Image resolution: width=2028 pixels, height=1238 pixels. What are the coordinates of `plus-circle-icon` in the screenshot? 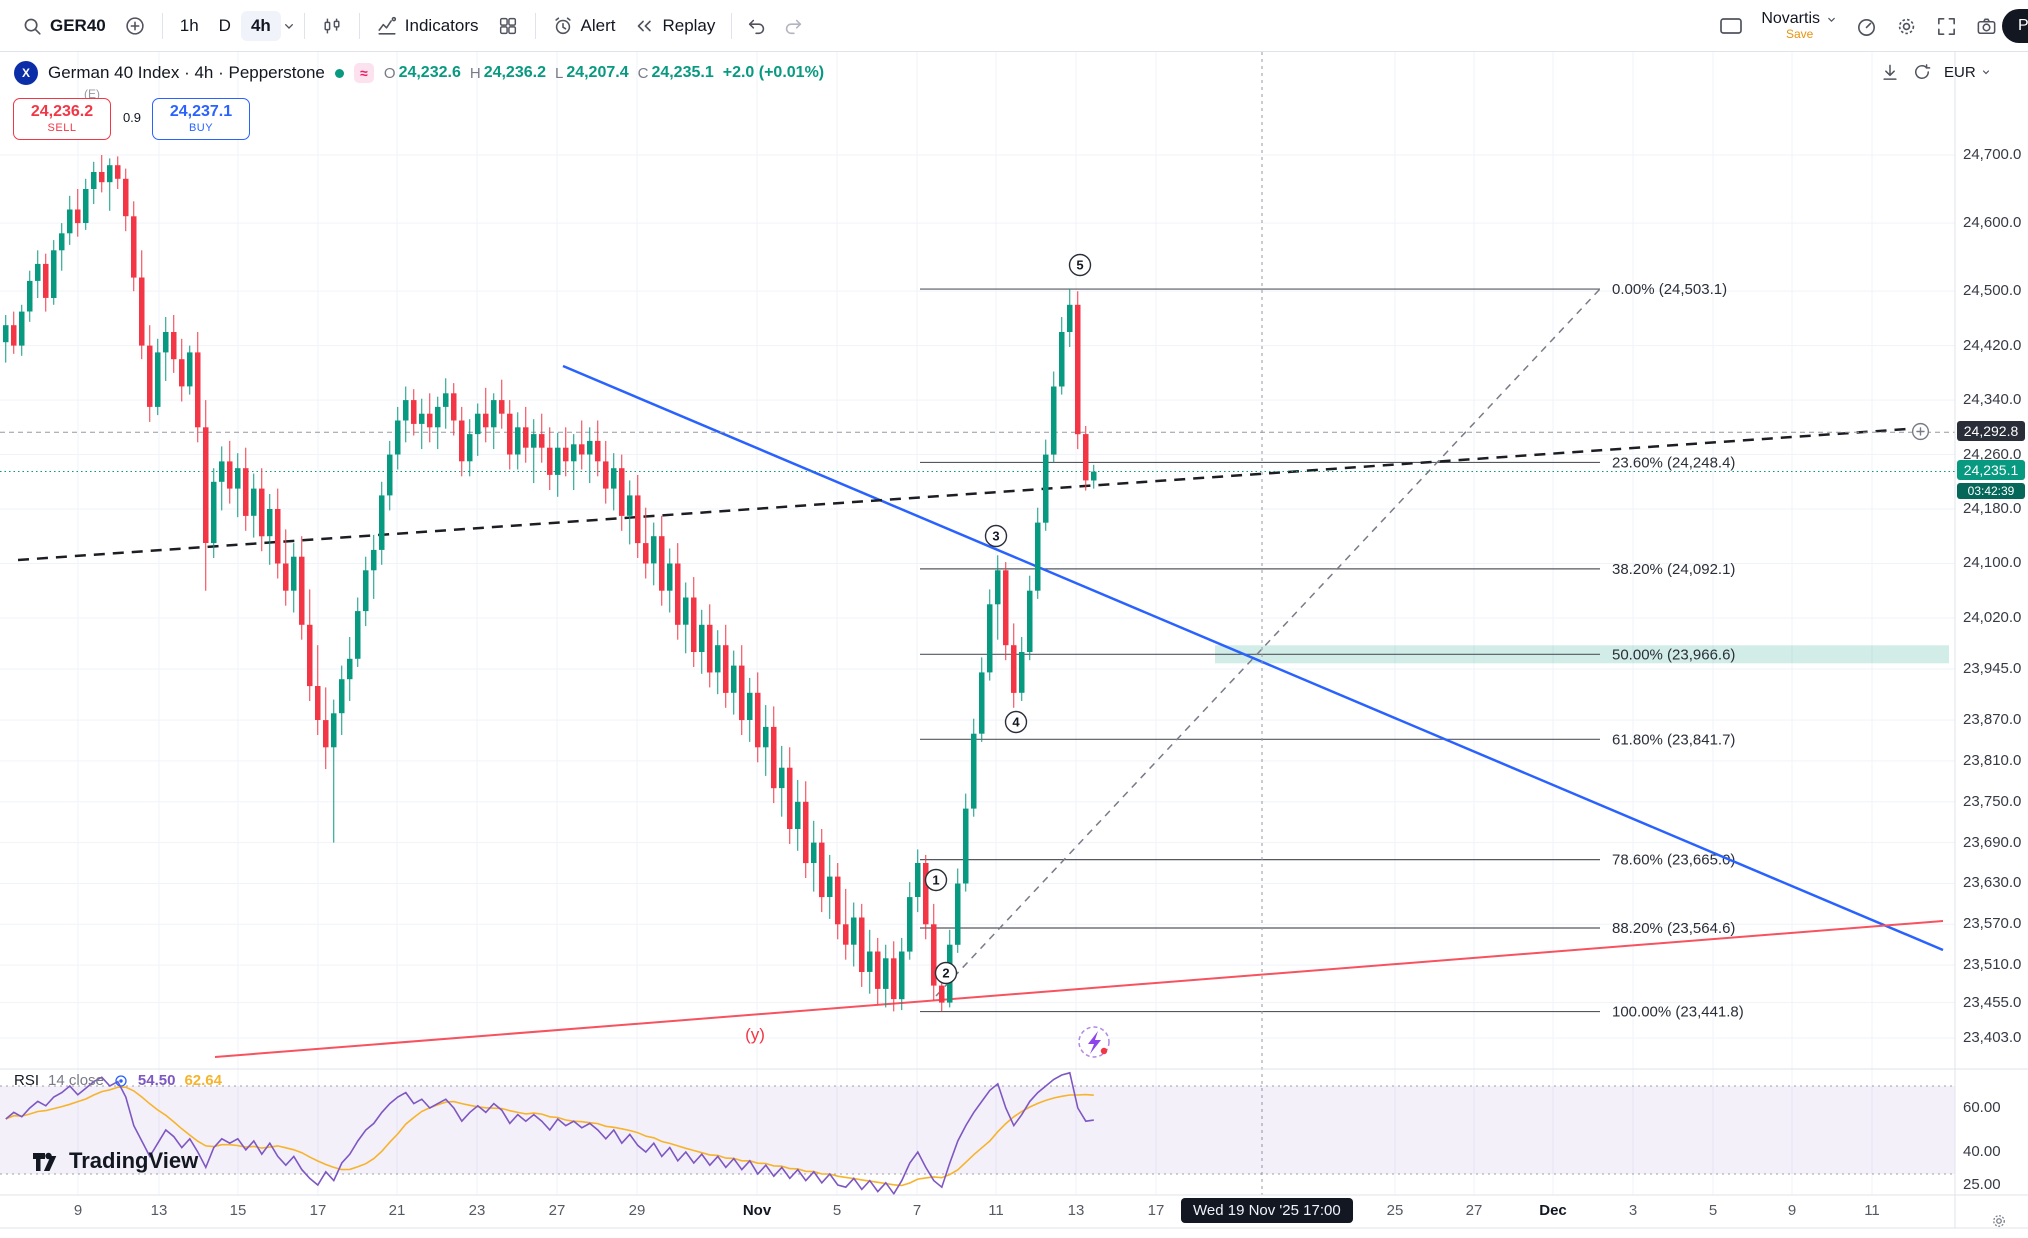 It's located at (135, 26).